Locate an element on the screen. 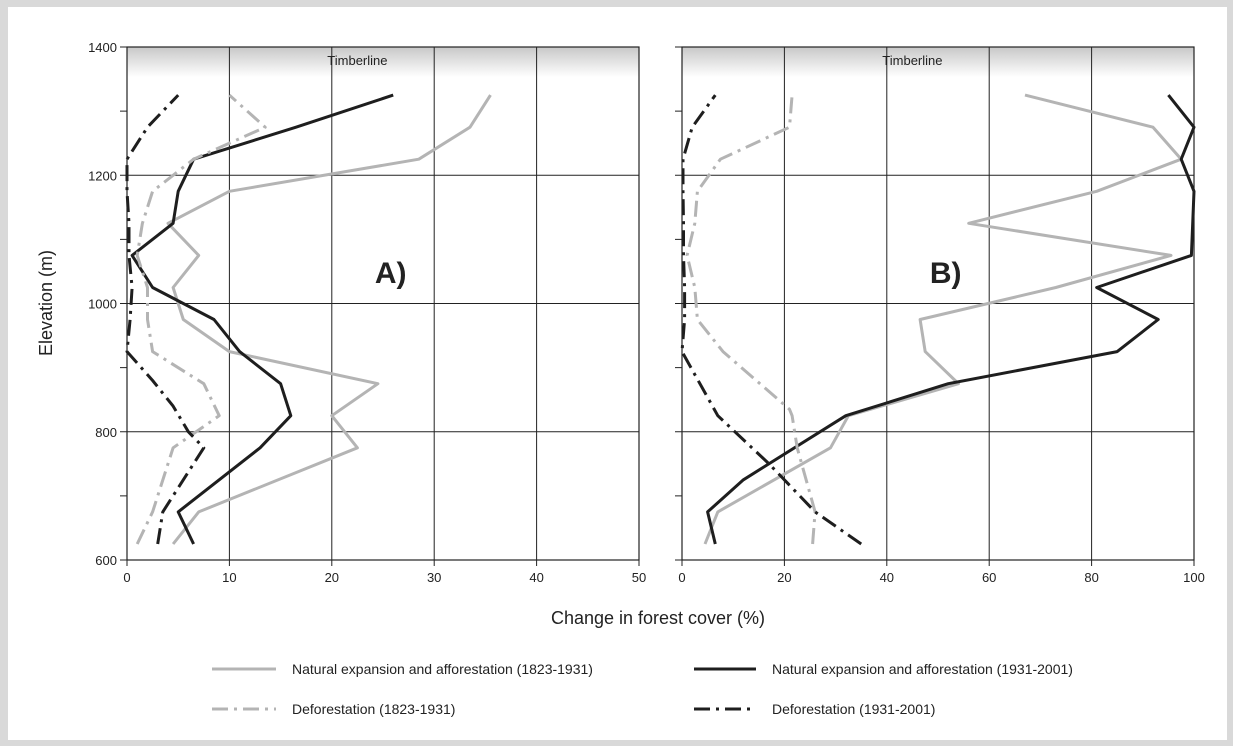 Image resolution: width=1233 pixels, height=746 pixels. x-tick-label: 80 is located at coordinates (1091, 577).